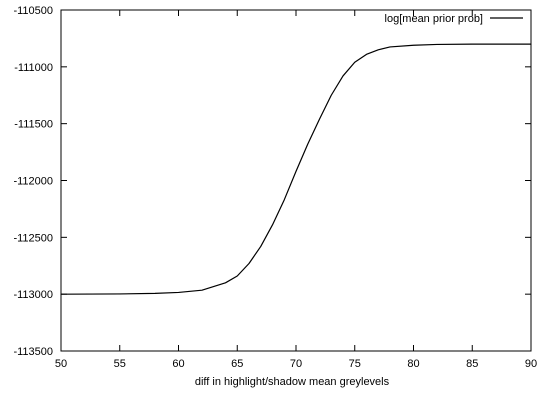  What do you see at coordinates (531, 364) in the screenshot?
I see `x-tick-label: 90` at bounding box center [531, 364].